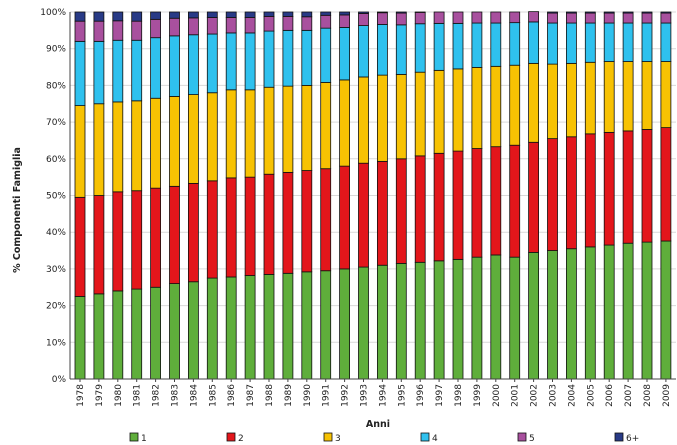 Image resolution: width=677 pixels, height=445 pixels. Describe the element at coordinates (626, 438) in the screenshot. I see `legend-item-6+: 6+` at that location.